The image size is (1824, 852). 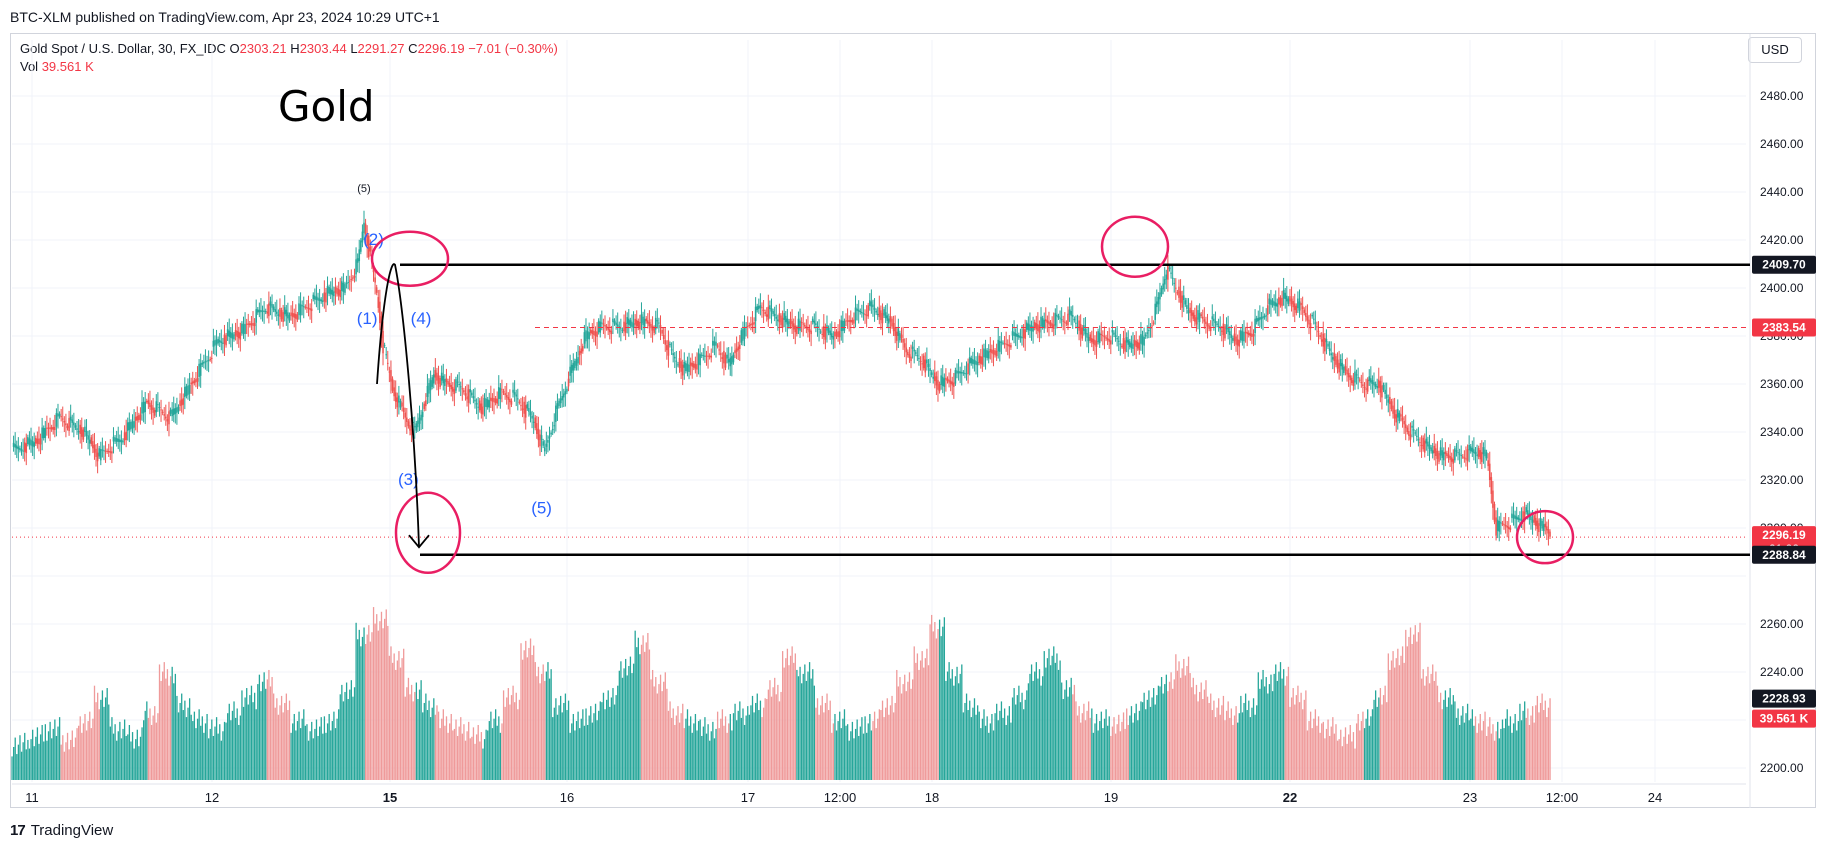 What do you see at coordinates (363, 189) in the screenshot?
I see `wave-label: (5)` at bounding box center [363, 189].